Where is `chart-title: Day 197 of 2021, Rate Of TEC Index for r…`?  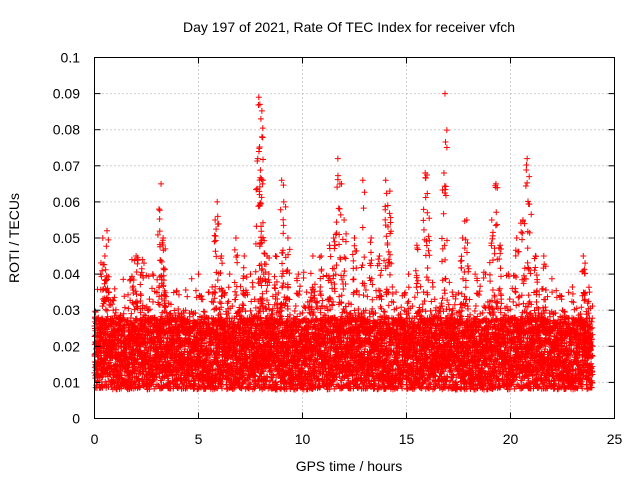 chart-title: Day 197 of 2021, Rate Of TEC Index for r… is located at coordinates (349, 27).